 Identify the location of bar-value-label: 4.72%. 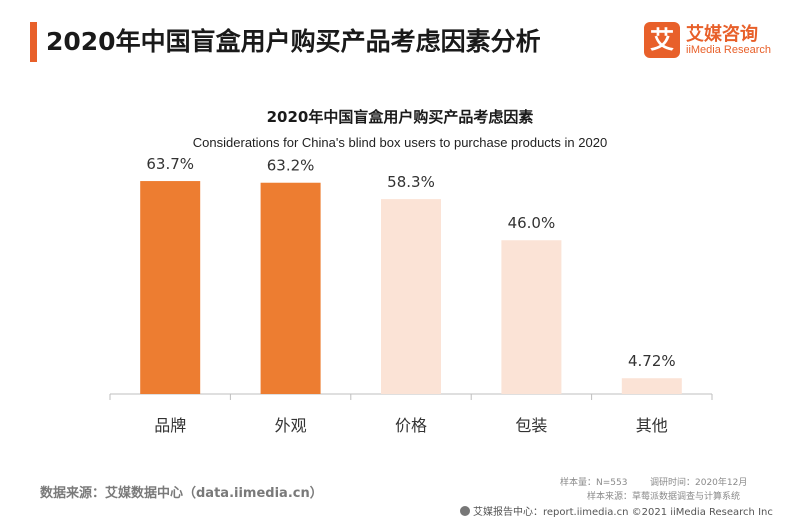
(652, 361).